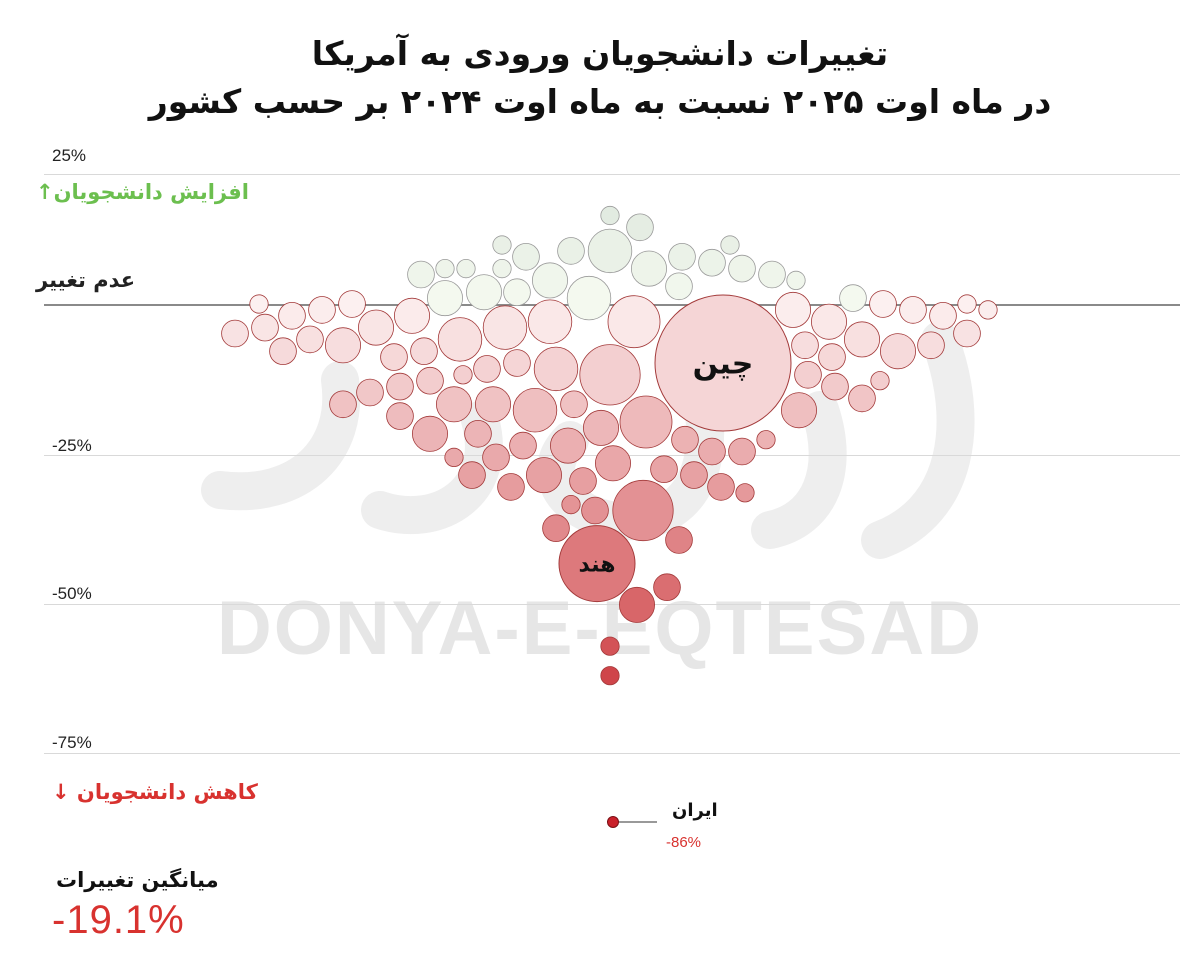 The width and height of the screenshot is (1200, 964). Describe the element at coordinates (167, 792) in the screenshot. I see `decrease-label-text: کاهش دانشجویان` at that location.